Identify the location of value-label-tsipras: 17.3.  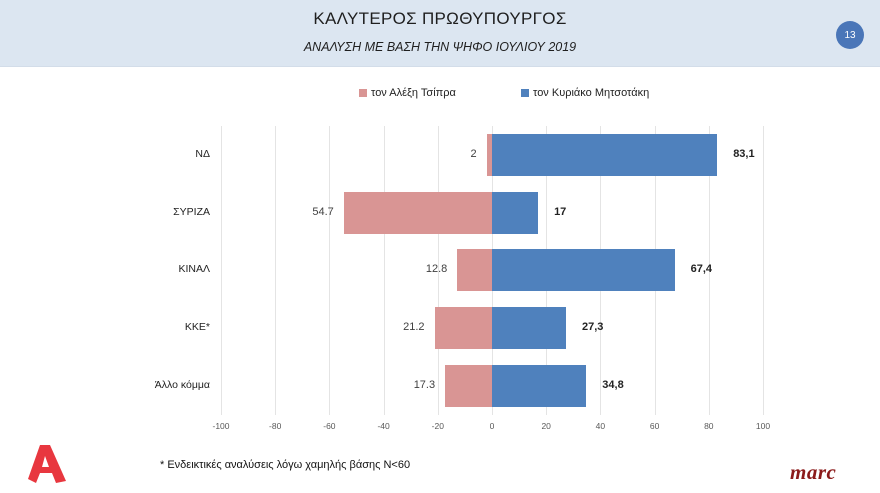
(424, 385).